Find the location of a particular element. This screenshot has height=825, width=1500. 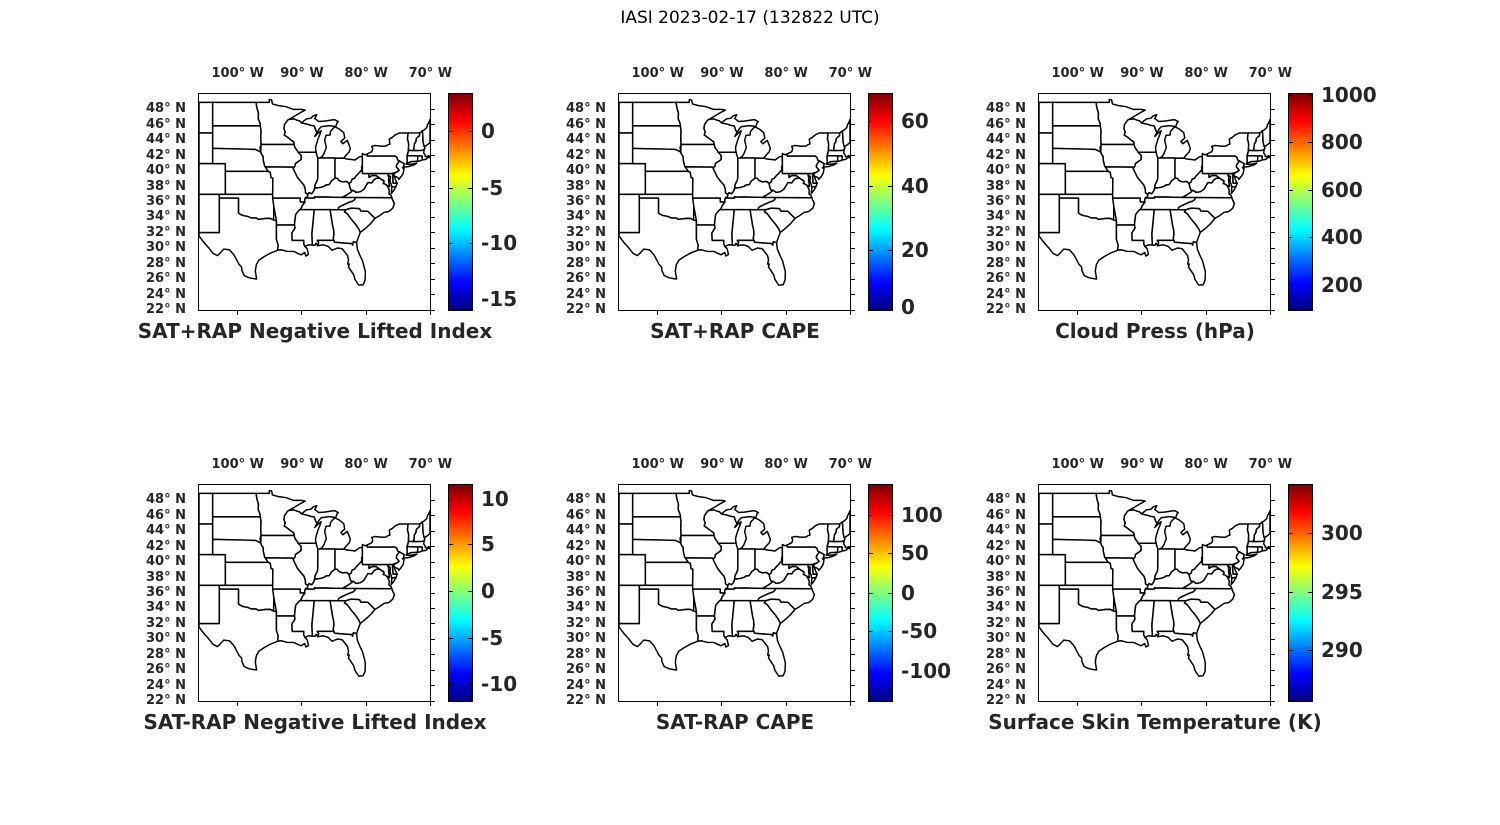

colorbar-tick-label: 50 is located at coordinates (915, 552).